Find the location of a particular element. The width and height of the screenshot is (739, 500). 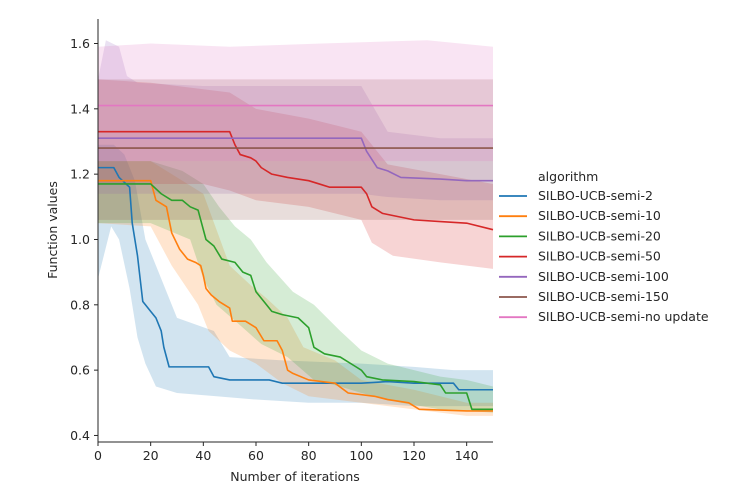

y-tick-label: 1.0 is located at coordinates (80, 239).